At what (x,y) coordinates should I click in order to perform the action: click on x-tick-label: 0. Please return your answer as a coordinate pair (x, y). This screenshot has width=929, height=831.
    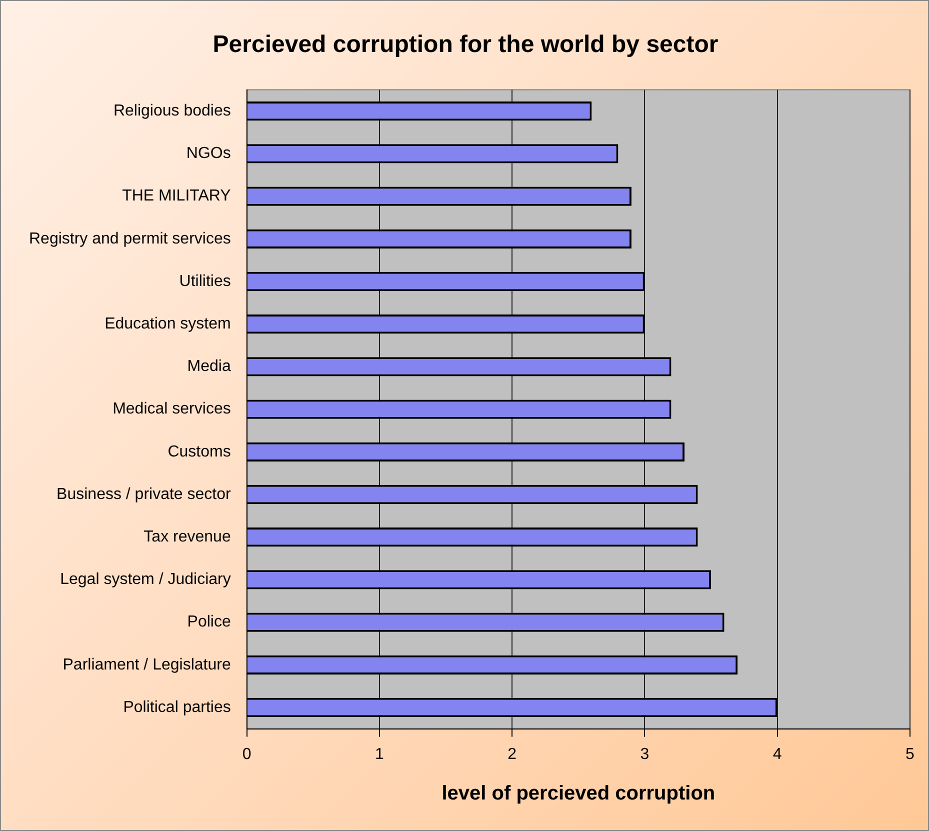
    Looking at the image, I should click on (247, 754).